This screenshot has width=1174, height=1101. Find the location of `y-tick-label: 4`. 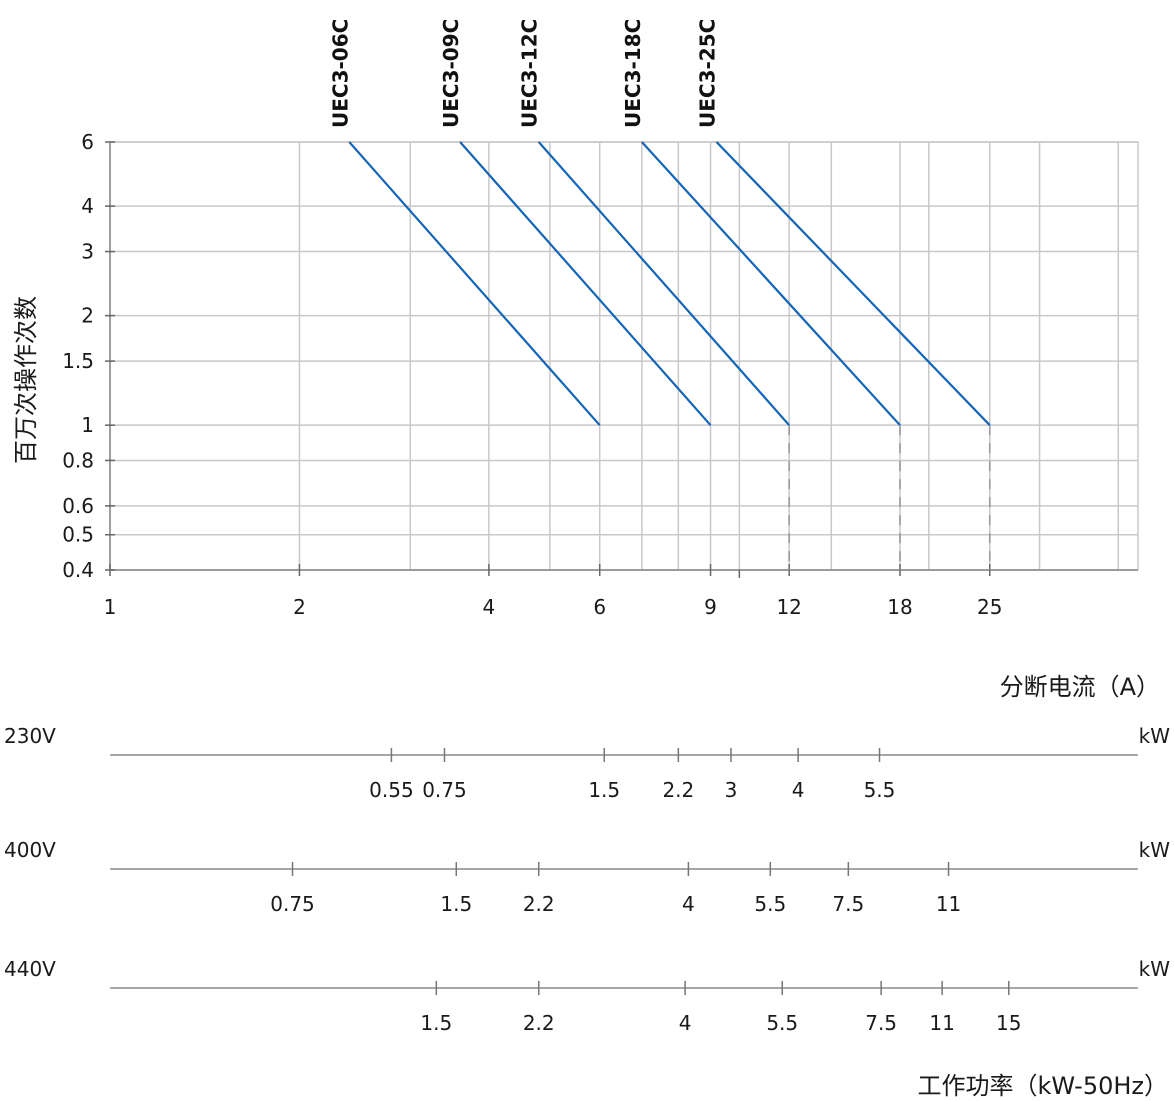

y-tick-label: 4 is located at coordinates (87, 206).